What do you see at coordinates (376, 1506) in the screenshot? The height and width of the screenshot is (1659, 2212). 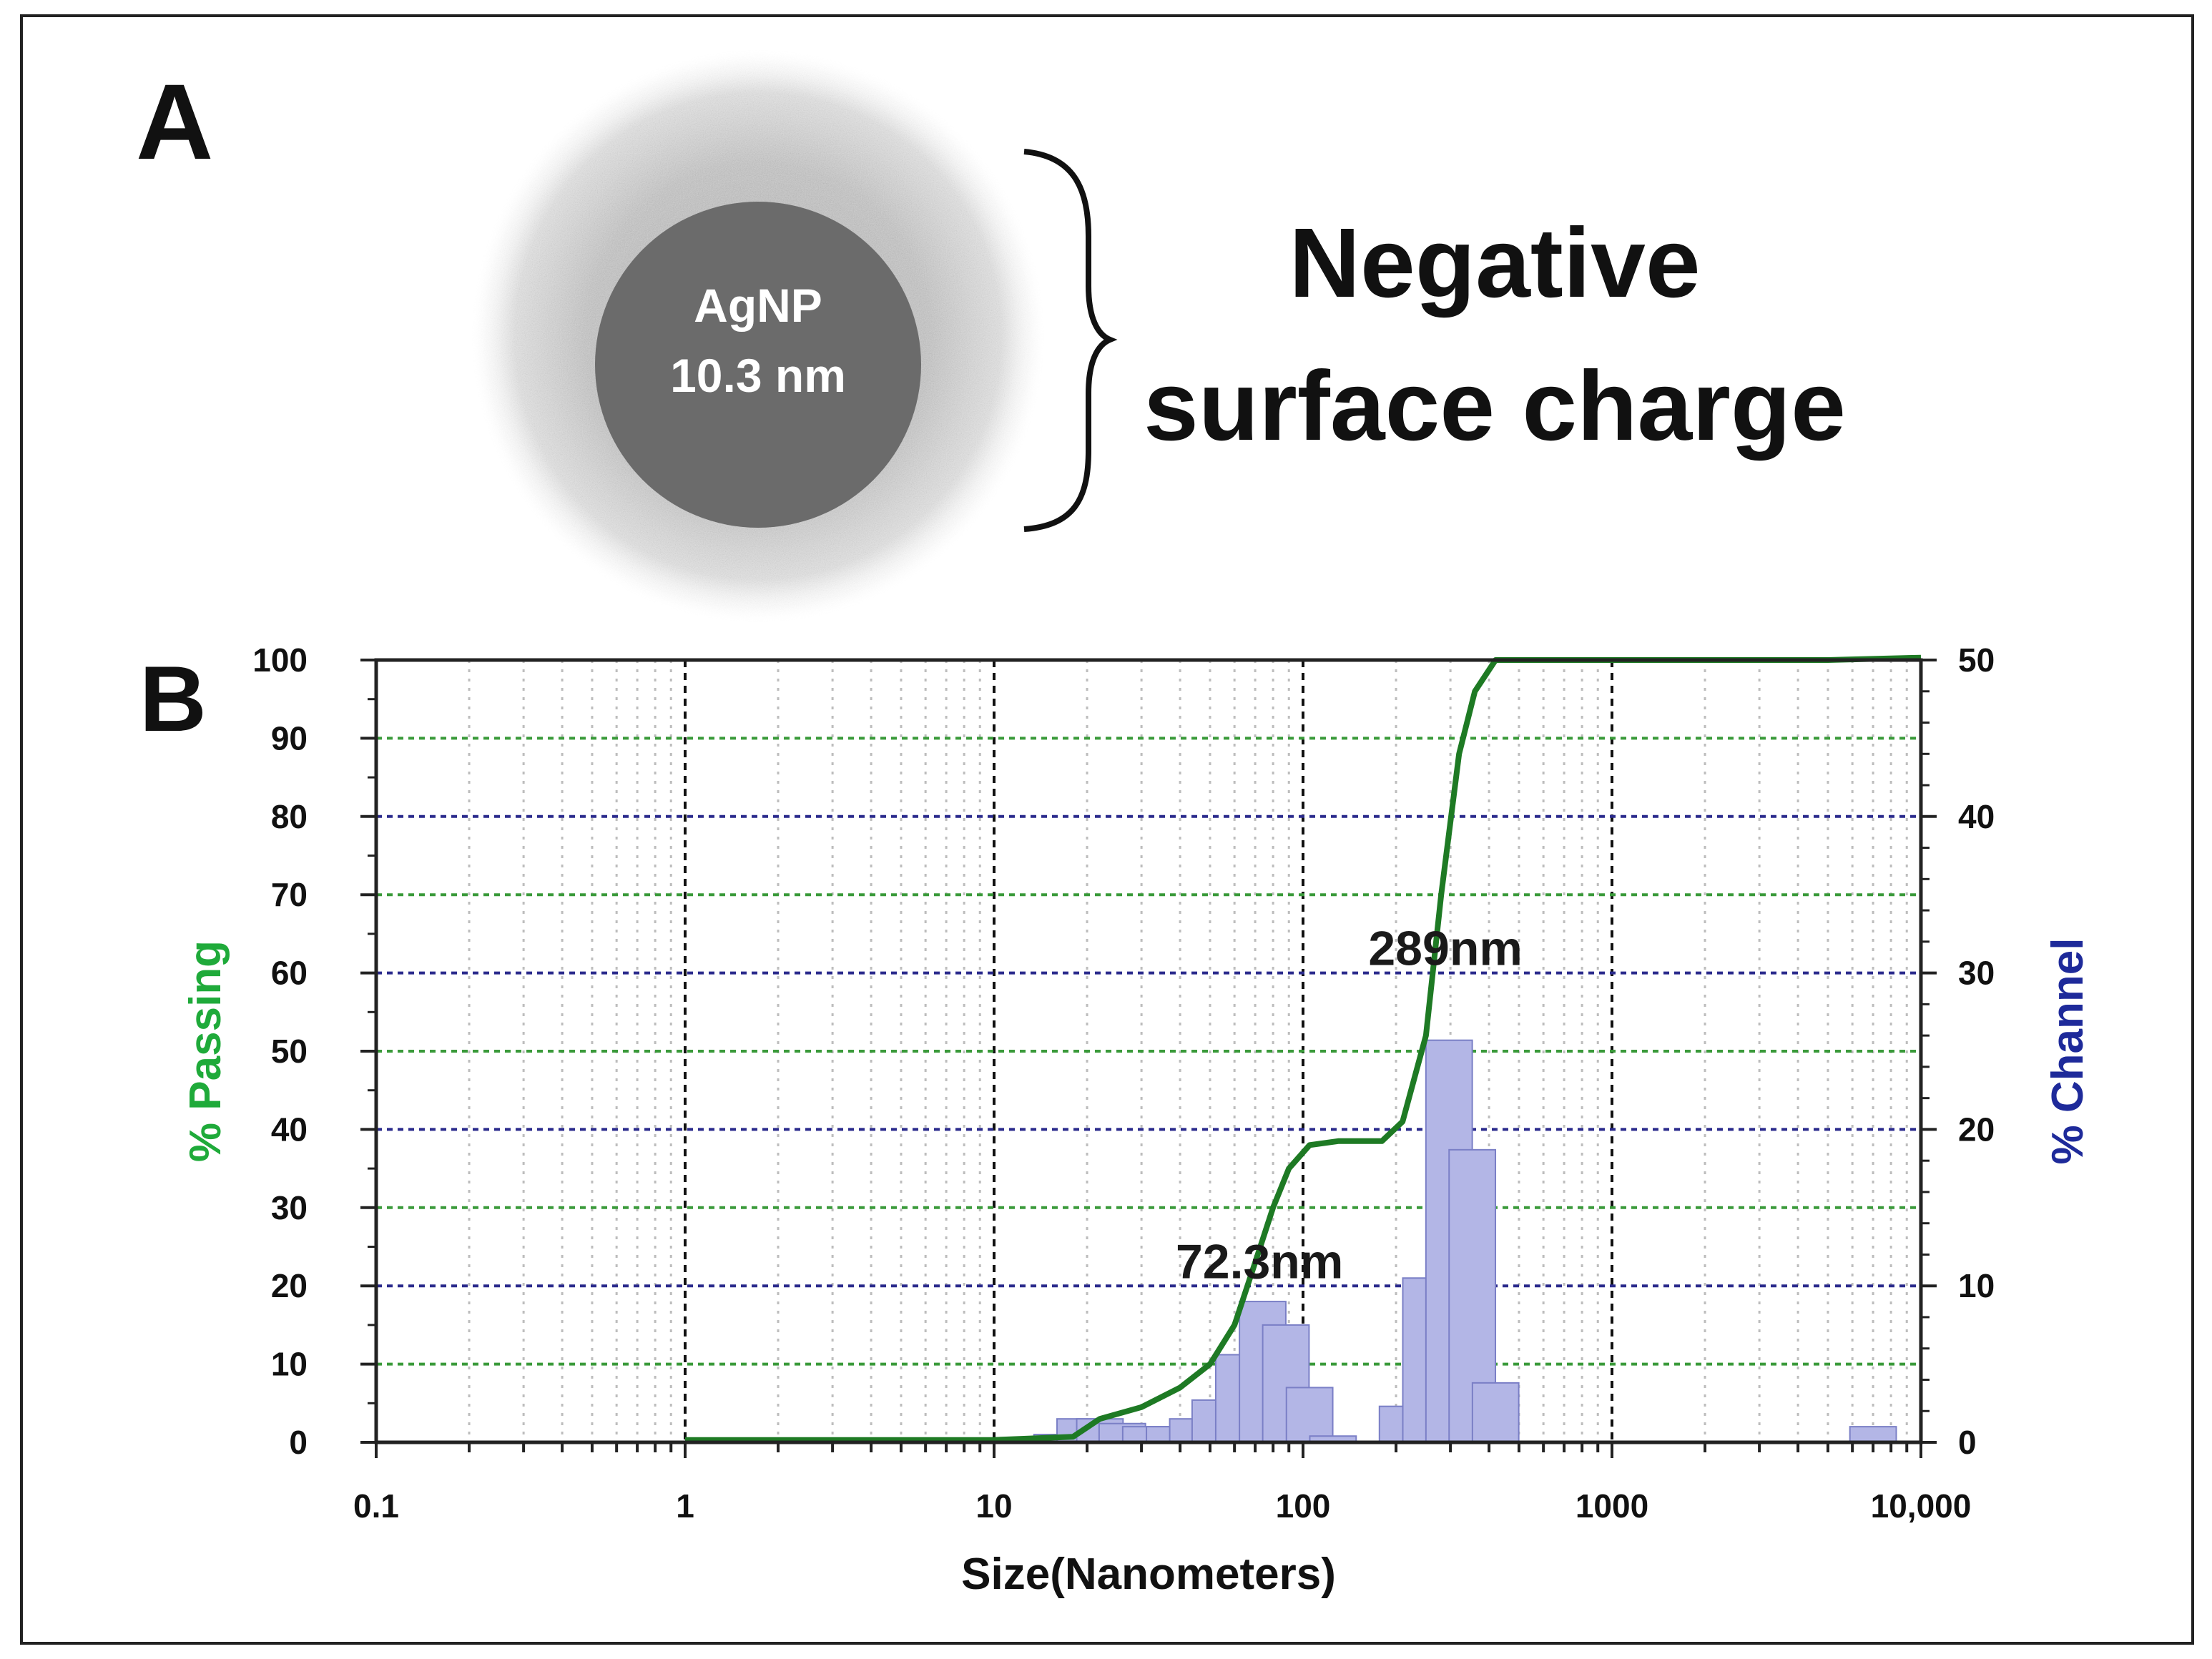 I see `x-tick-label: 0.1` at bounding box center [376, 1506].